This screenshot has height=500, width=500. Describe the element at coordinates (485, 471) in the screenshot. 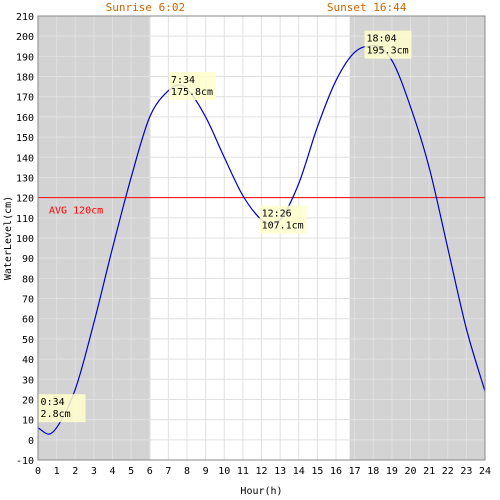

I see `x-tick-label: 24` at that location.